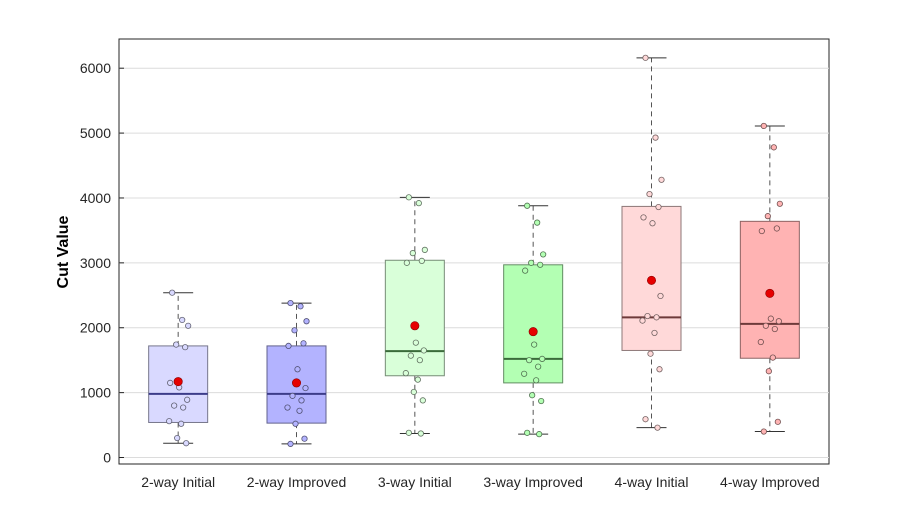  What do you see at coordinates (297, 482) in the screenshot?
I see `x-tick-label: 2-way Improved` at bounding box center [297, 482].